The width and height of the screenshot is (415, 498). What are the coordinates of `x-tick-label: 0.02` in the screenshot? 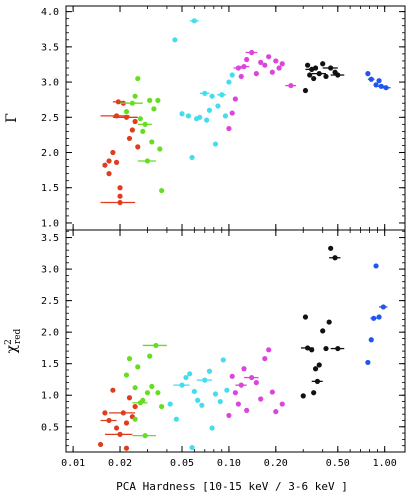 It's located at (120, 463).